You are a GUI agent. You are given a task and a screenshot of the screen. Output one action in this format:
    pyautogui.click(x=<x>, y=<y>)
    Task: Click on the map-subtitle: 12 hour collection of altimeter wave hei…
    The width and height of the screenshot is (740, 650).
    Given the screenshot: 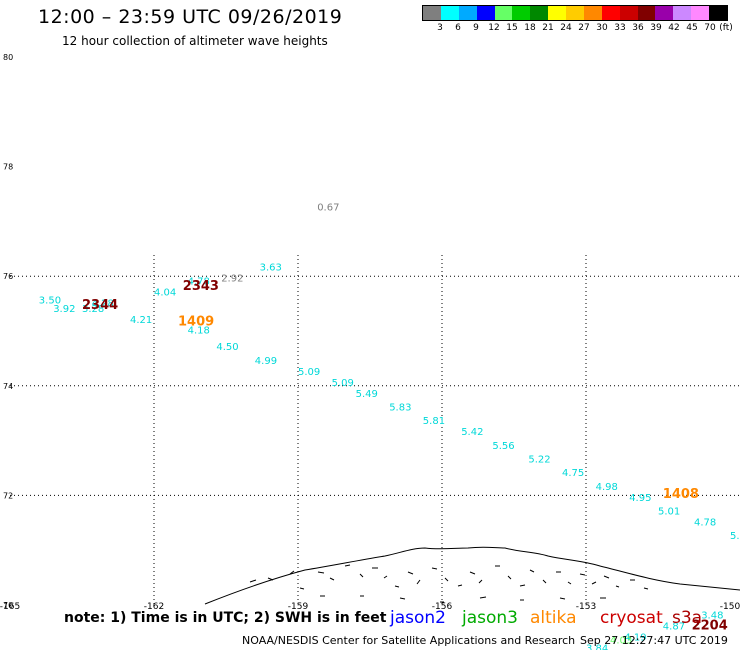 What is the action you would take?
    pyautogui.click(x=195, y=41)
    